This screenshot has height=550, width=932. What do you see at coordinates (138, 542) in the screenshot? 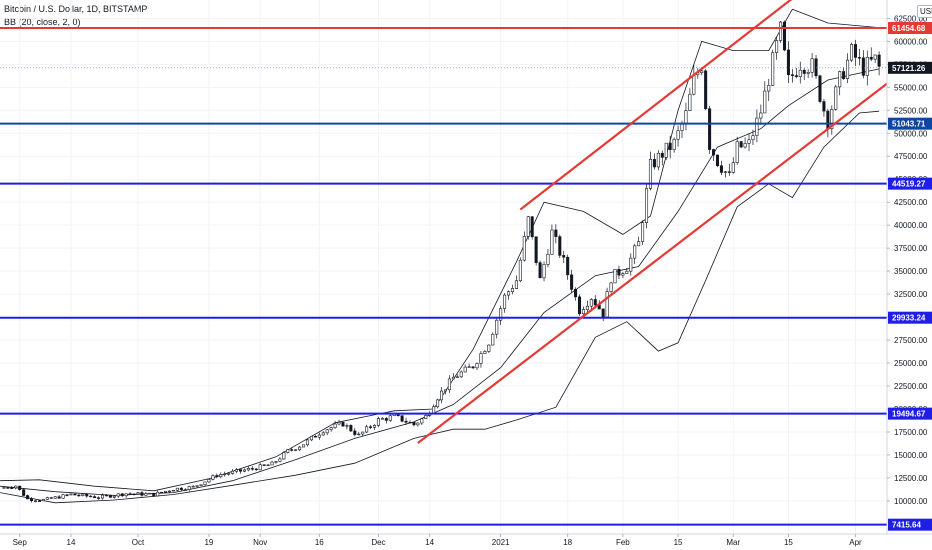
I see `time-tick-label: Oct` at bounding box center [138, 542].